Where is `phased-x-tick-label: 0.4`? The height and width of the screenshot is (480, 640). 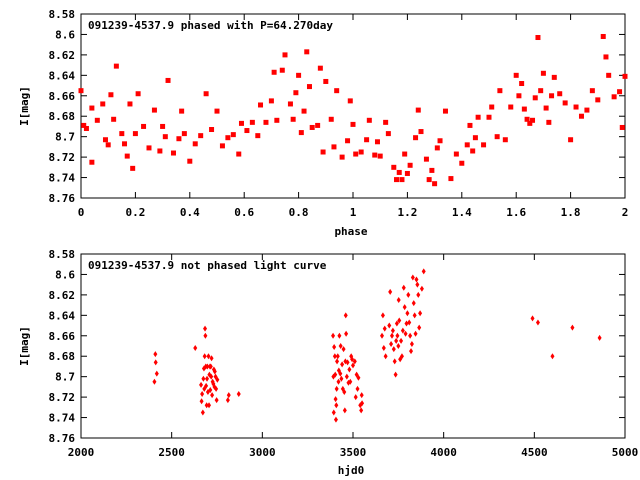
phased-x-tick-label: 0.4 is located at coordinates (190, 212).